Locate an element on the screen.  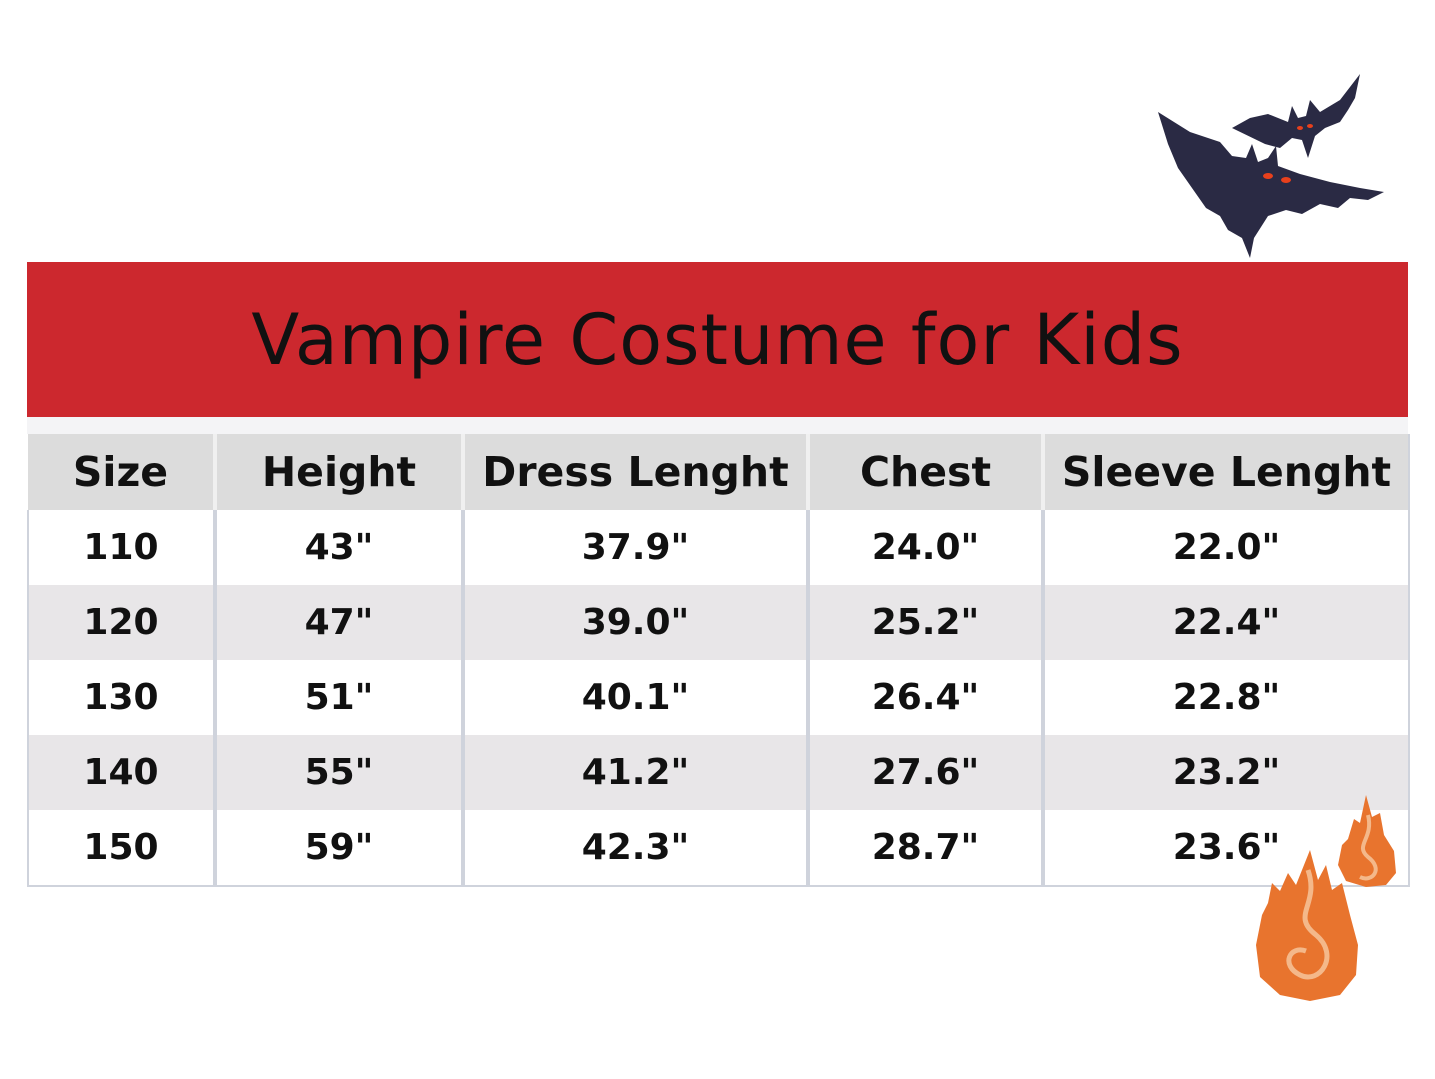
cell: 22.8" is located at coordinates (1226, 697).